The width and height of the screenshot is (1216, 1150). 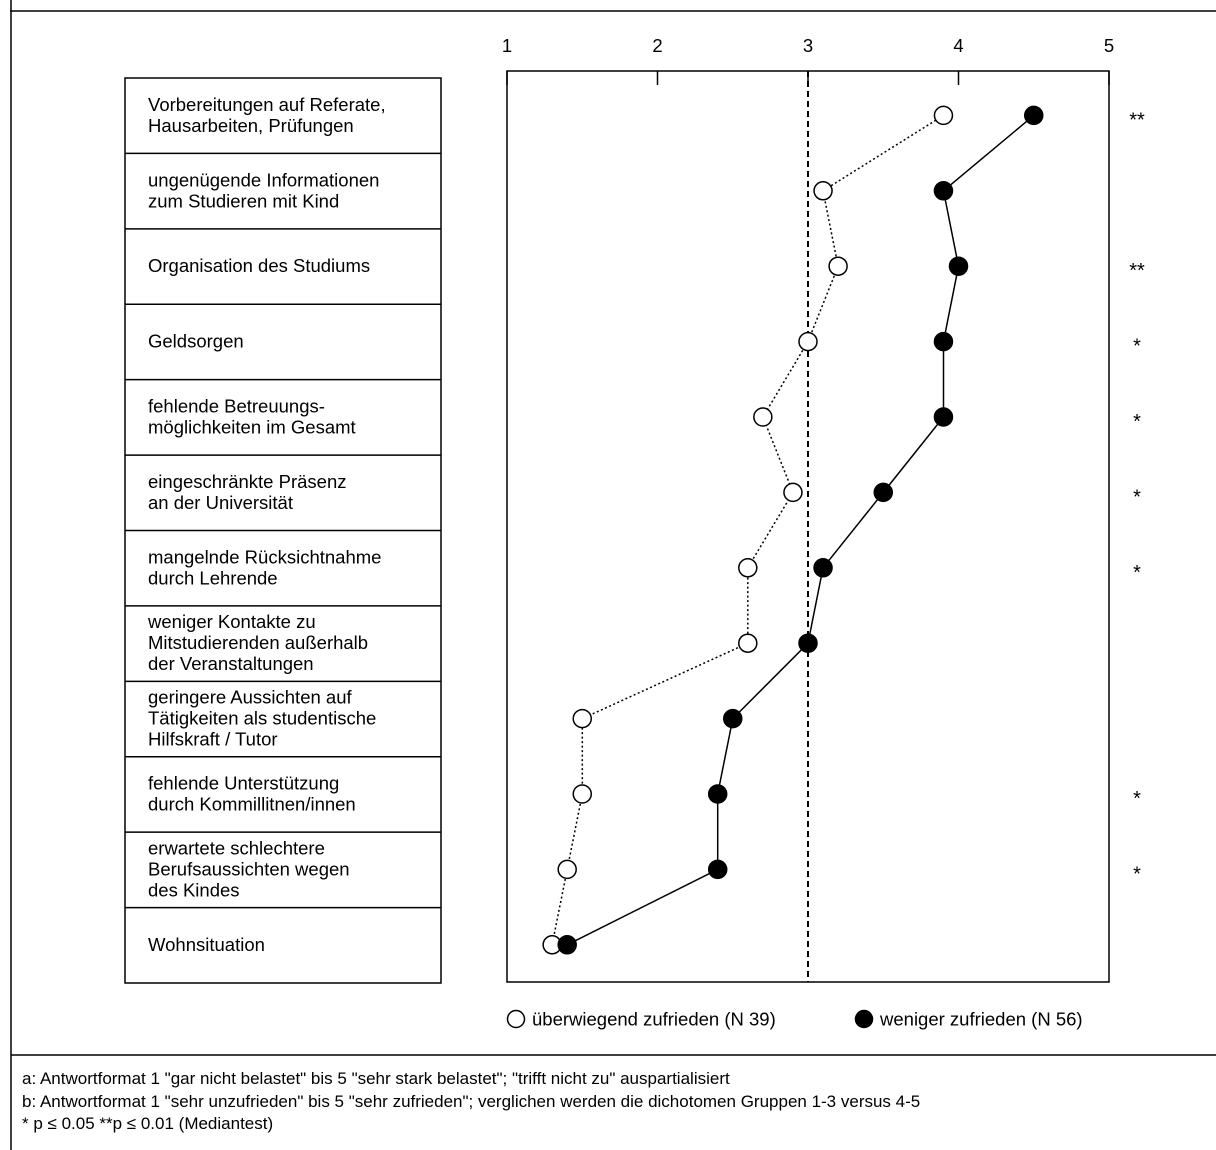 What do you see at coordinates (243, 200) in the screenshot?
I see `category-label-line: zum Studieren mit Kind` at bounding box center [243, 200].